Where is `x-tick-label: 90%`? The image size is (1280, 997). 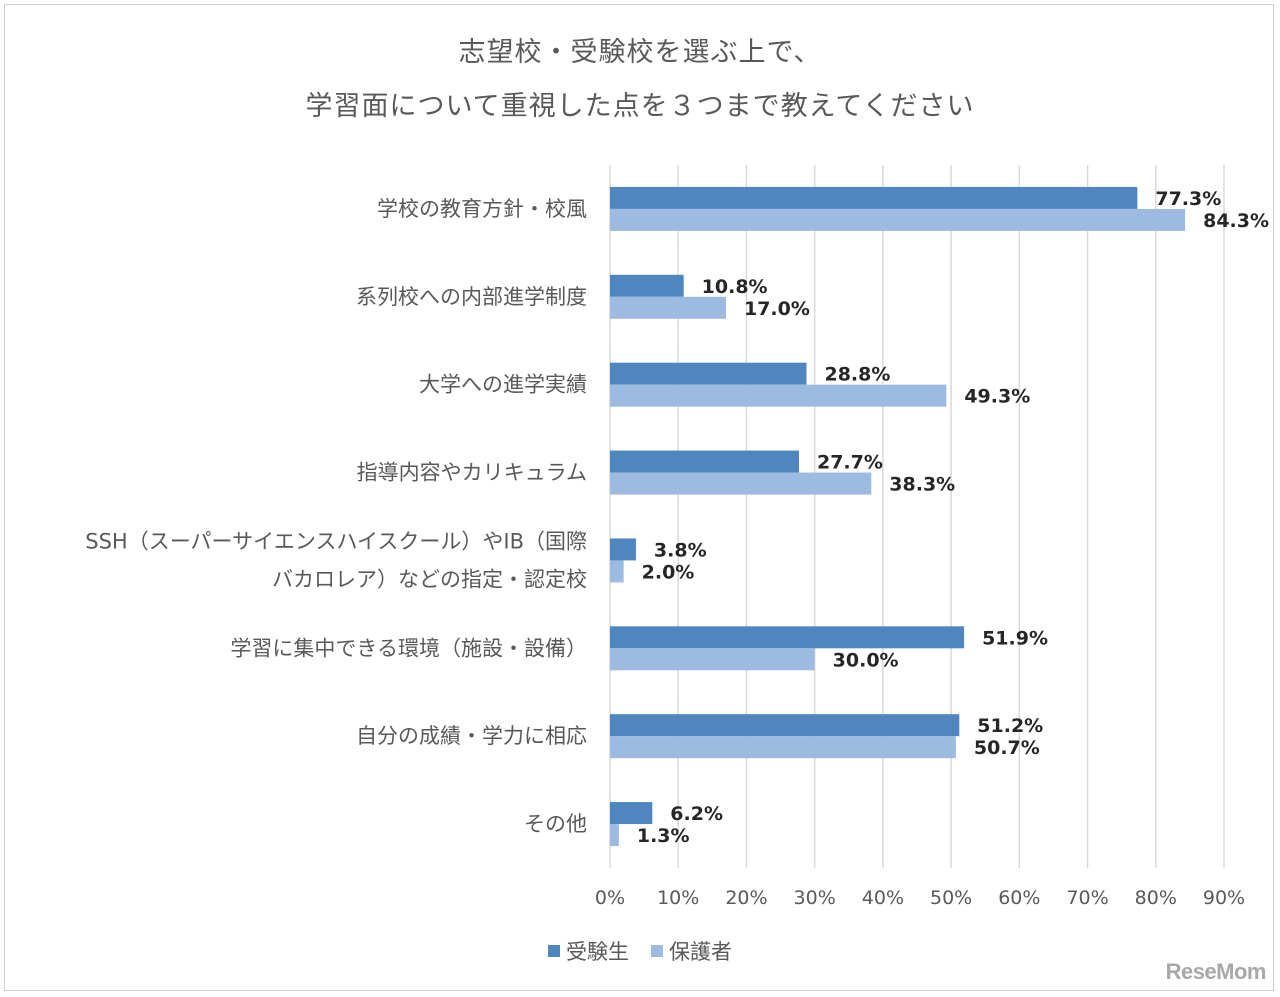
x-tick-label: 90% is located at coordinates (1224, 898).